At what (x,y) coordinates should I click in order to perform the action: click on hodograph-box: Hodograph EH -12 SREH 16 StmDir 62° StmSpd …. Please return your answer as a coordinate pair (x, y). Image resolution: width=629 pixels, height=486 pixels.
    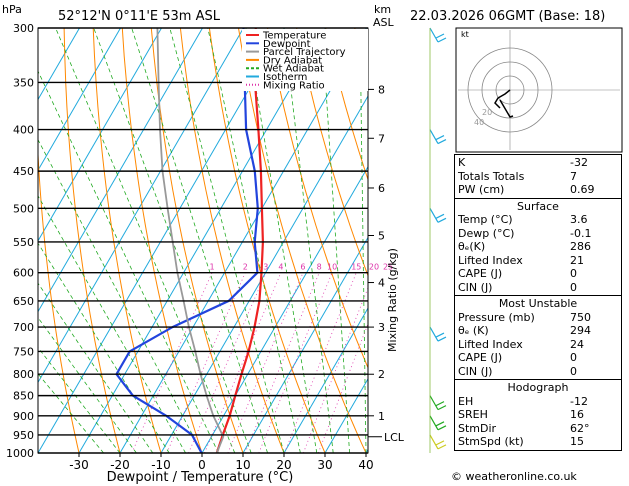
    Looking at the image, I should click on (538, 415).